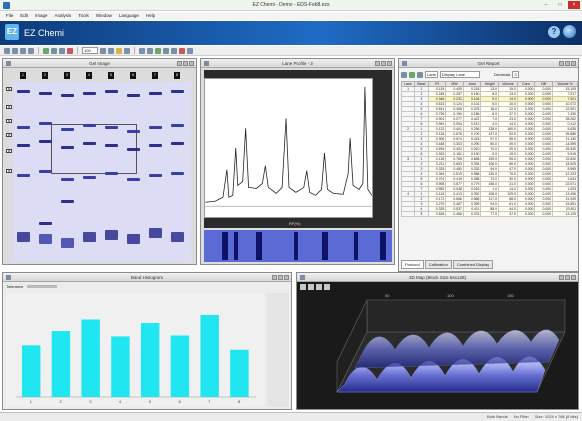  I want to click on menu-help: Help, so click(150, 15).